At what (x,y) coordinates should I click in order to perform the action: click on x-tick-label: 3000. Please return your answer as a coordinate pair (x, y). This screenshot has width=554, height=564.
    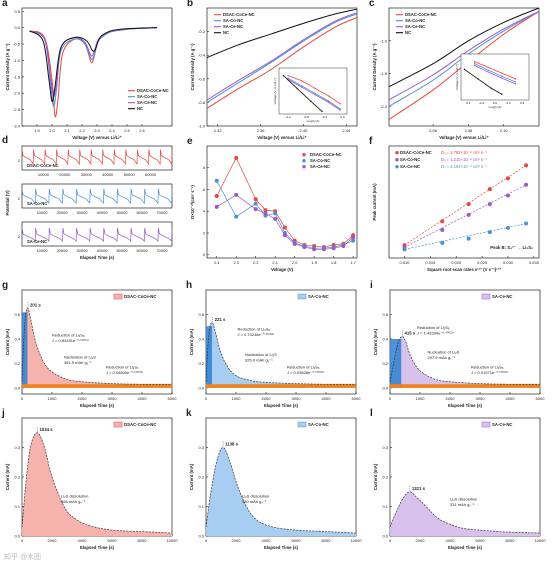
    Looking at the image, I should click on (297, 398).